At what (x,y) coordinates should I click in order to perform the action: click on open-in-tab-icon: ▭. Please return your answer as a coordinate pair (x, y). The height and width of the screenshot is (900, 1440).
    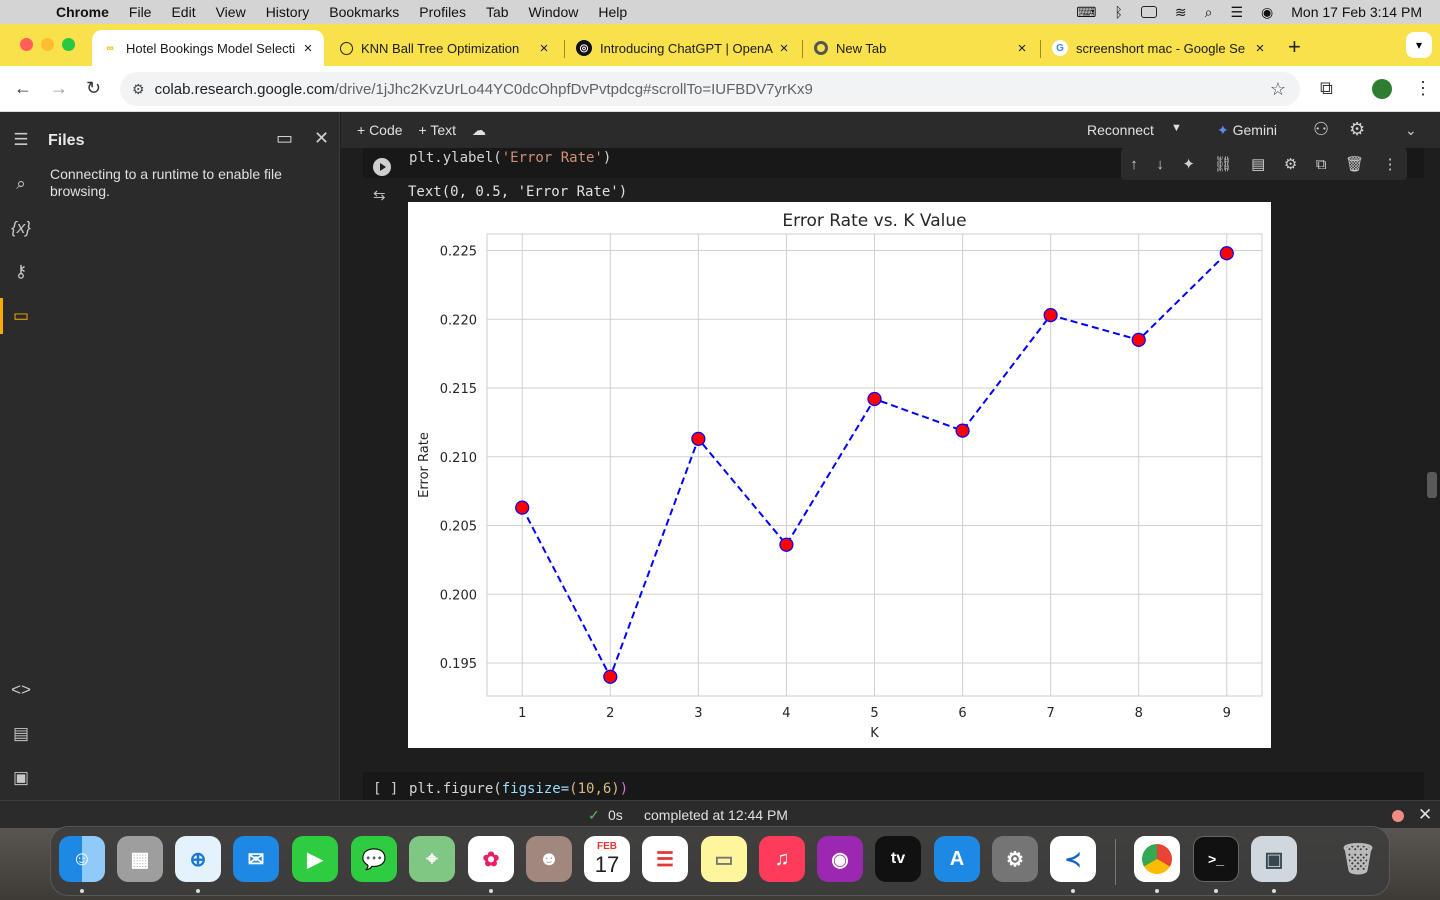
    Looking at the image, I should click on (285, 138).